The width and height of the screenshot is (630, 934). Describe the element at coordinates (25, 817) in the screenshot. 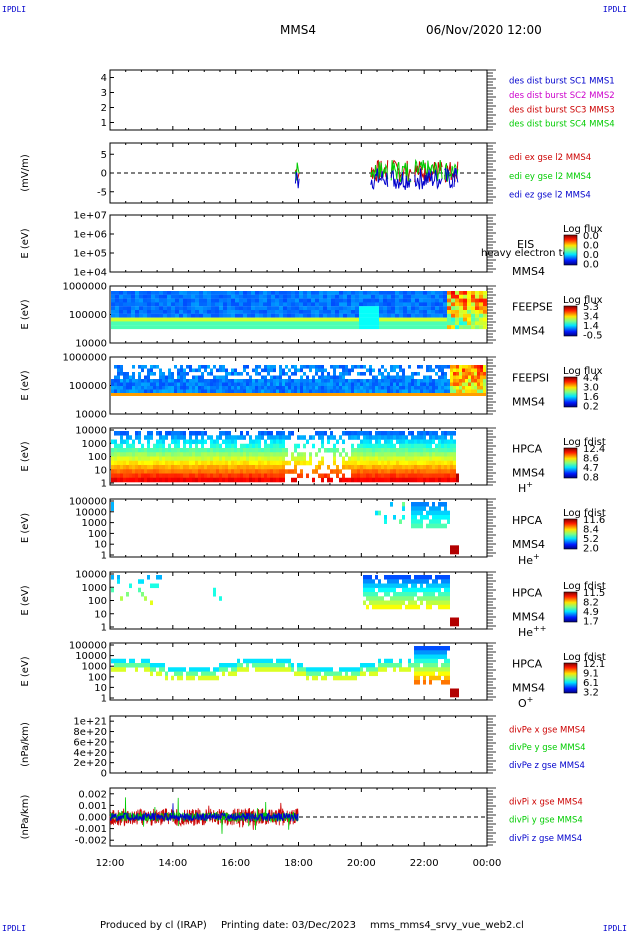

I see `y-axis-label: (nPa/km)` at that location.